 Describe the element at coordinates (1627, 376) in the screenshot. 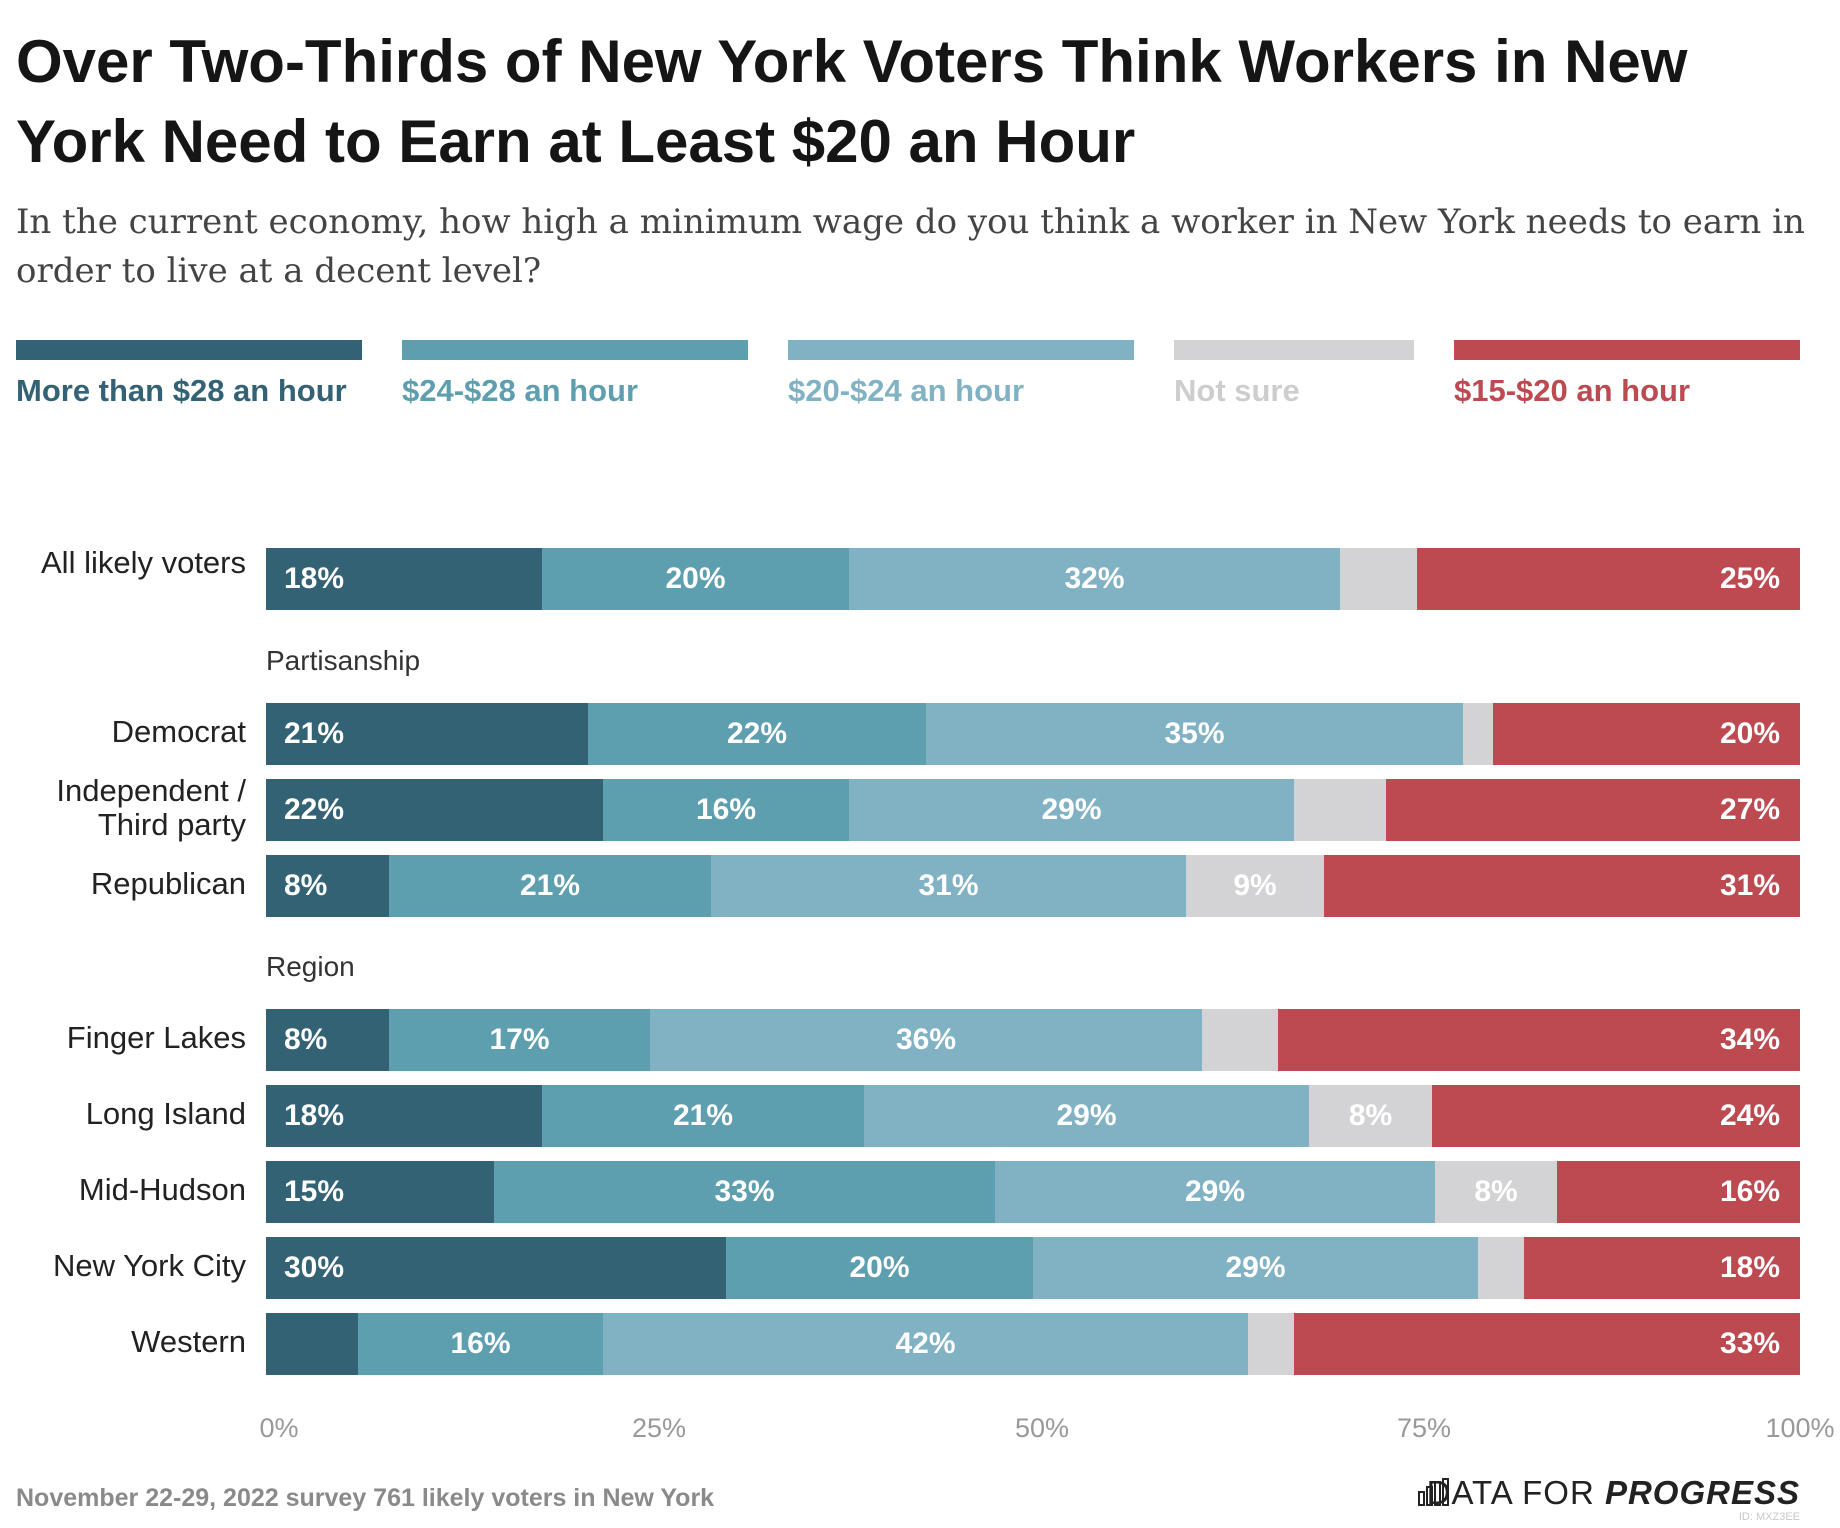

I see `legend-item-15-20: $15-$20 an hour` at that location.